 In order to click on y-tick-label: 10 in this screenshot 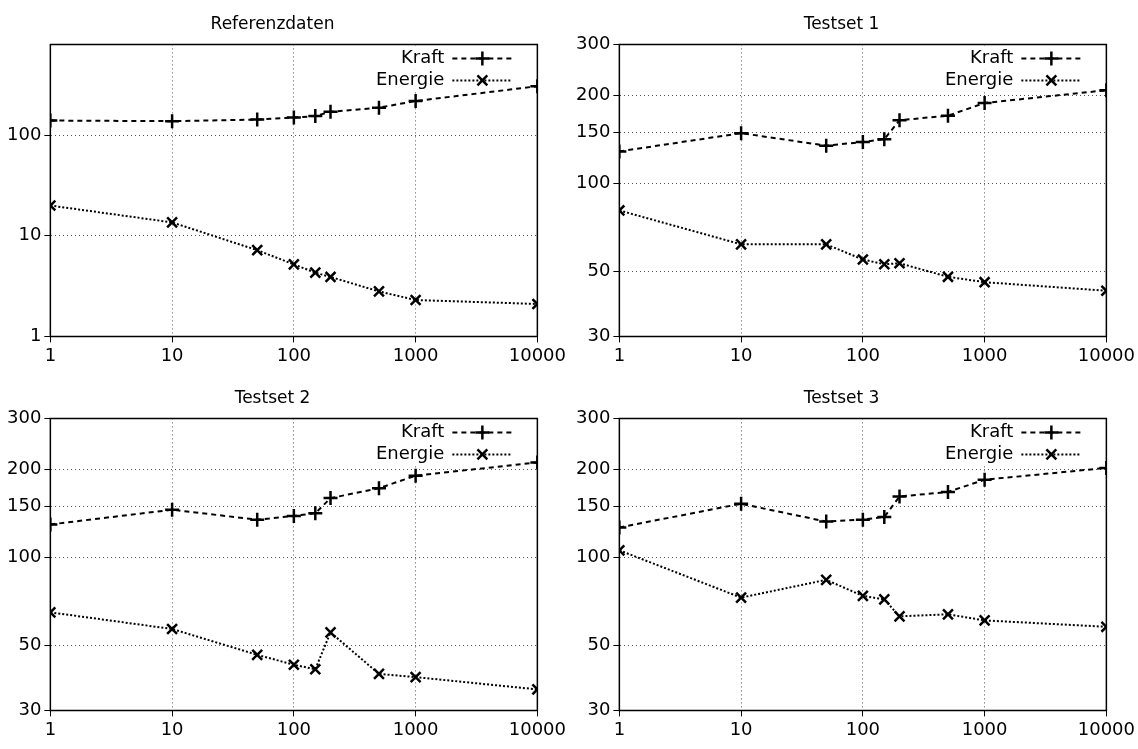, I will do `click(30, 234)`.